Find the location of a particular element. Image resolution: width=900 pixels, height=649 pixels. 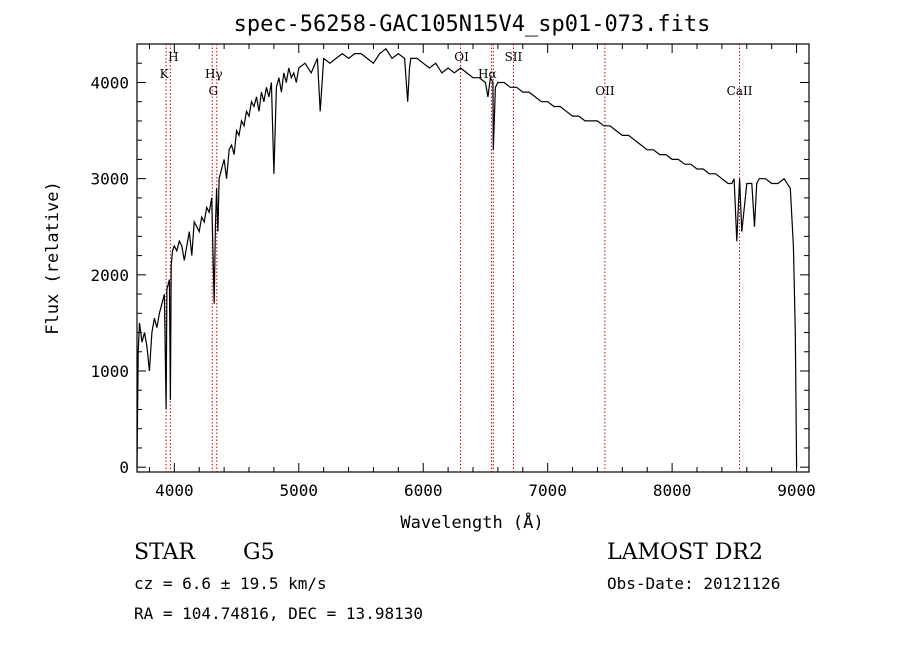

x-tick-label: 4000 is located at coordinates (174, 490).